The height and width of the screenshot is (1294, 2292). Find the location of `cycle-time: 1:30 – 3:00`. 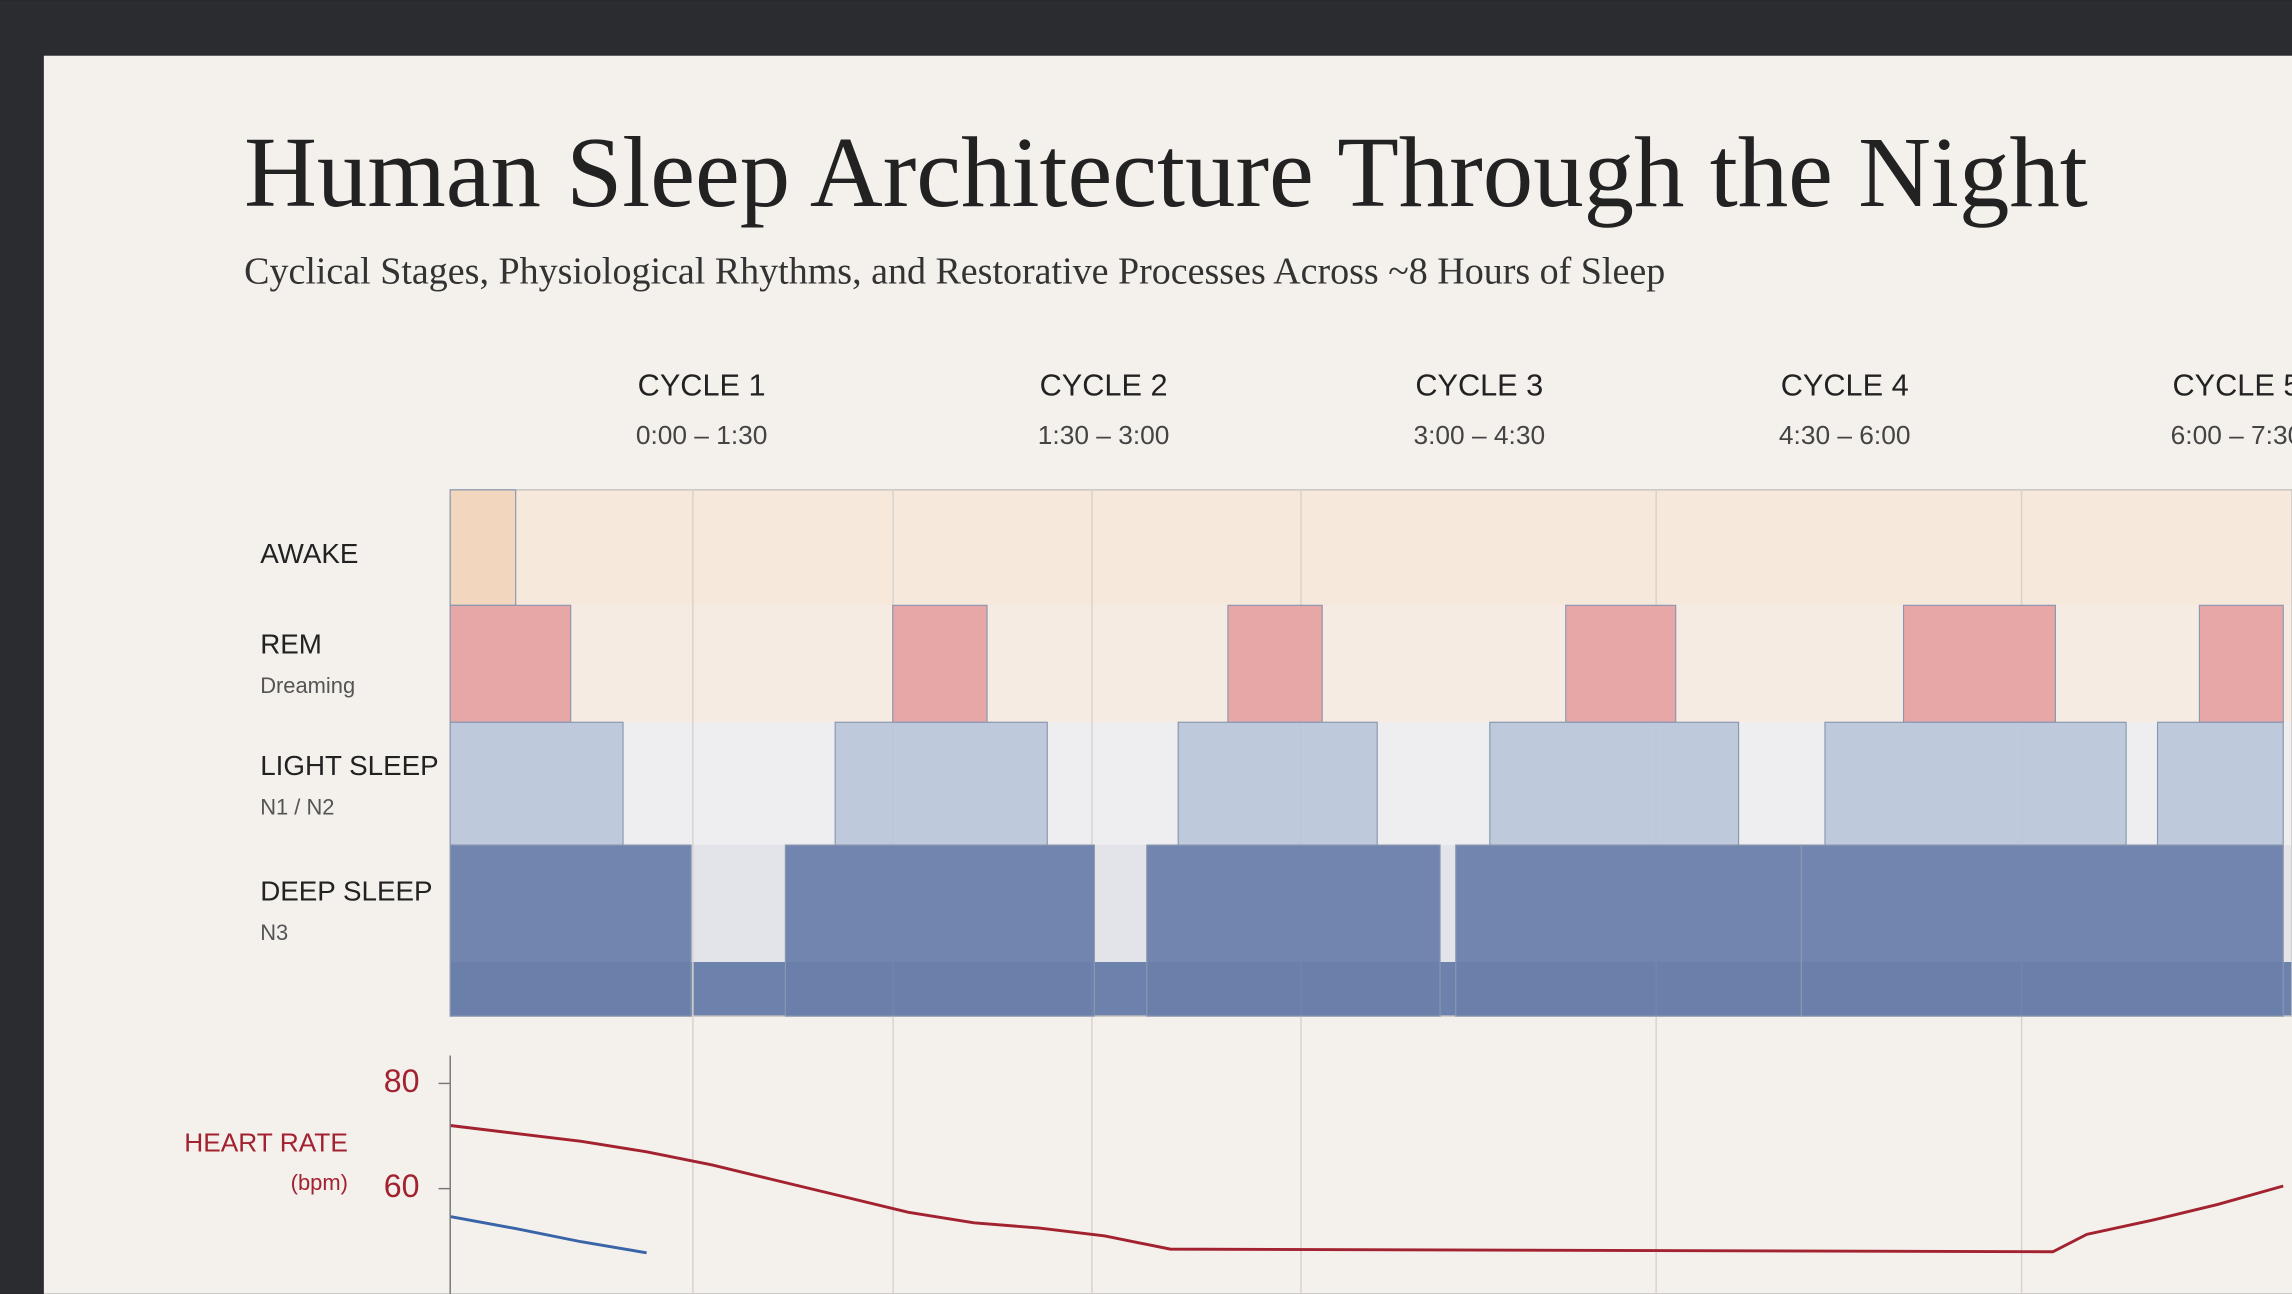

cycle-time: 1:30 – 3:00 is located at coordinates (1104, 435).